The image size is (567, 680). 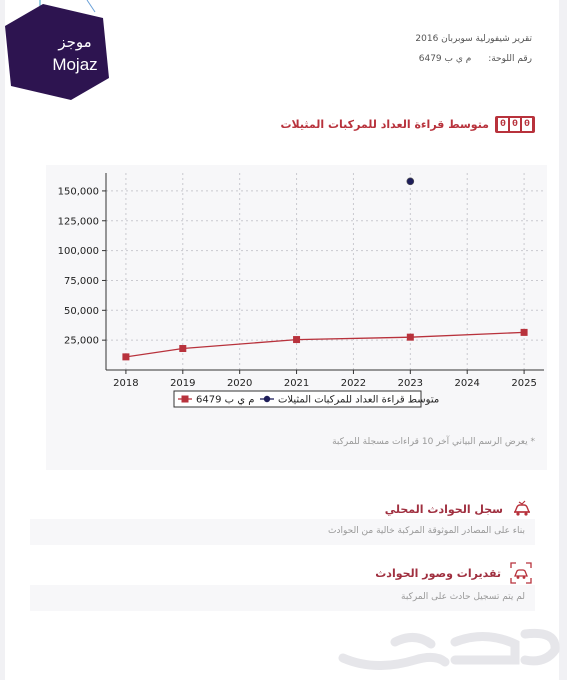 What do you see at coordinates (463, 597) in the screenshot?
I see `incident-photos-message: لم يتم تسجيل حادث على المركبة` at bounding box center [463, 597].